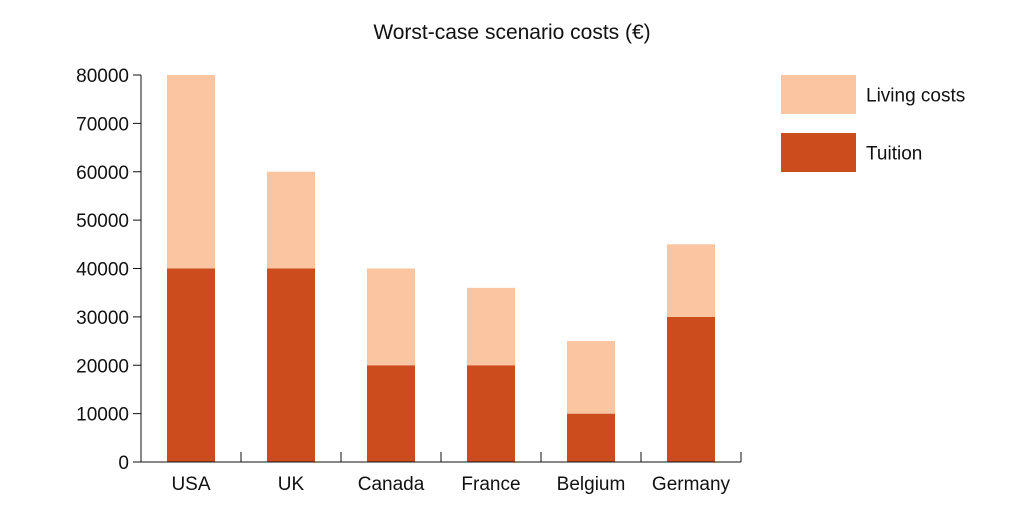  I want to click on bar-uk-tuition, so click(291, 365).